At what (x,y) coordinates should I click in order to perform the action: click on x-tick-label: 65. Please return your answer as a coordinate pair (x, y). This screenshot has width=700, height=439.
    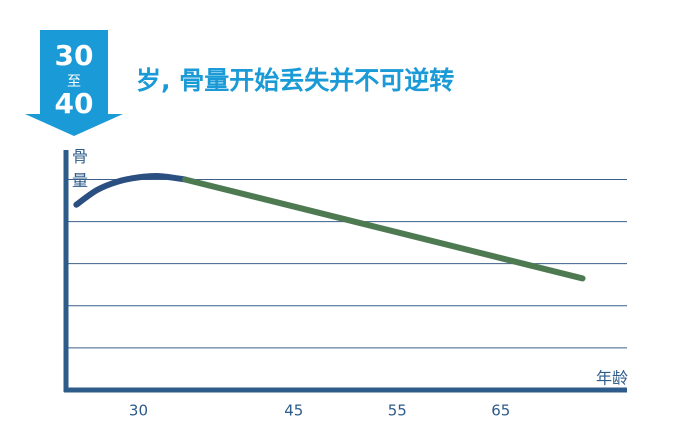
    Looking at the image, I should click on (500, 411).